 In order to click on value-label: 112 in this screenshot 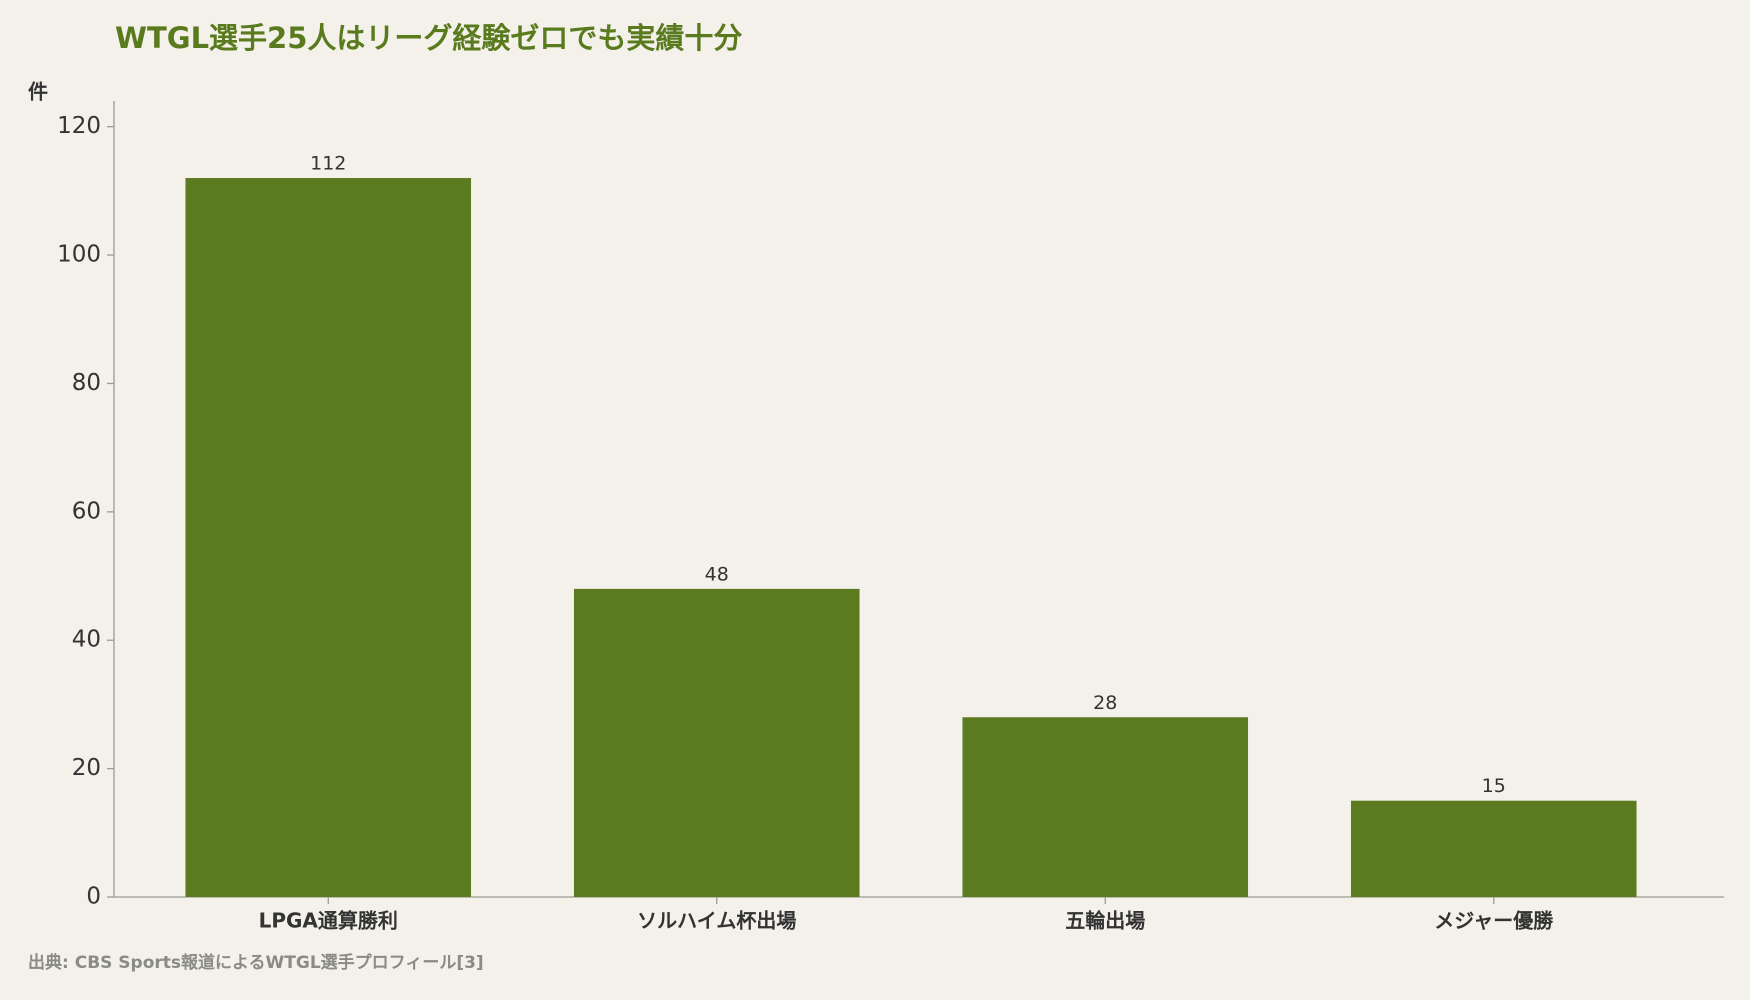, I will do `click(328, 164)`.